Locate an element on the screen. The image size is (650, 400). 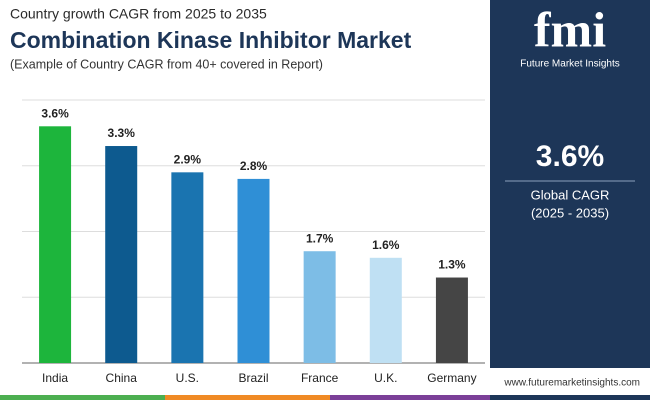
highlight-period: (2025 - 2035) is located at coordinates (570, 212).